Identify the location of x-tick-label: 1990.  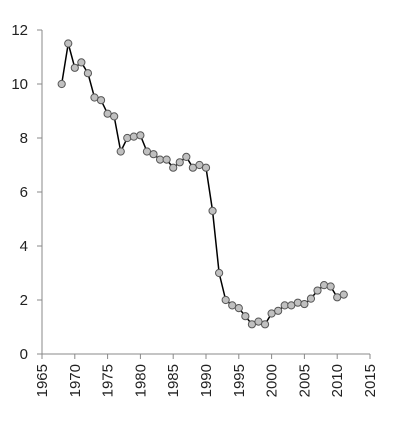
(206, 380).